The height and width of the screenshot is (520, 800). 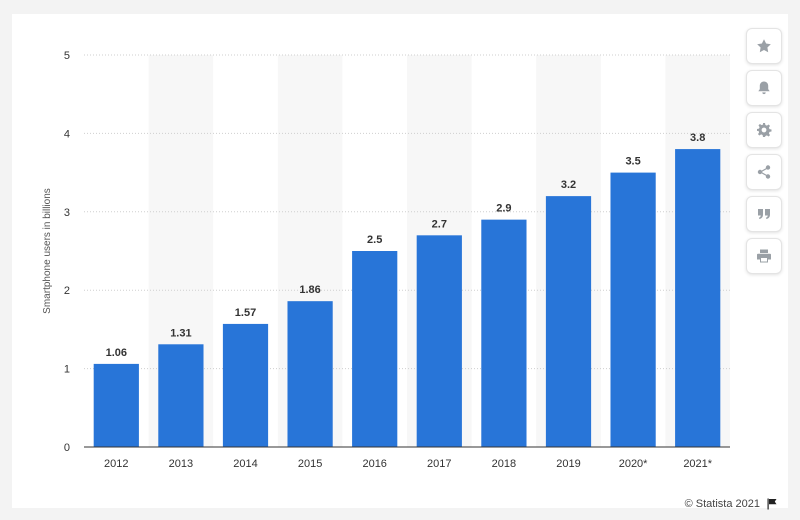 What do you see at coordinates (116, 464) in the screenshot?
I see `x-tick-label: 2012` at bounding box center [116, 464].